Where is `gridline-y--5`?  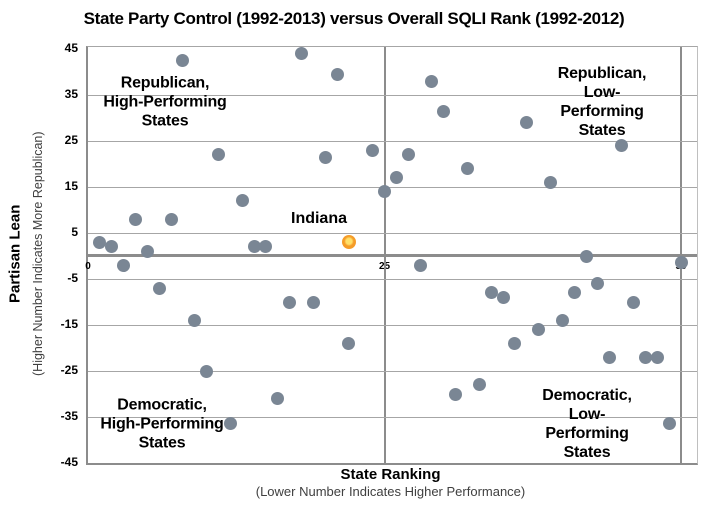 gridline-y--5 is located at coordinates (392, 279).